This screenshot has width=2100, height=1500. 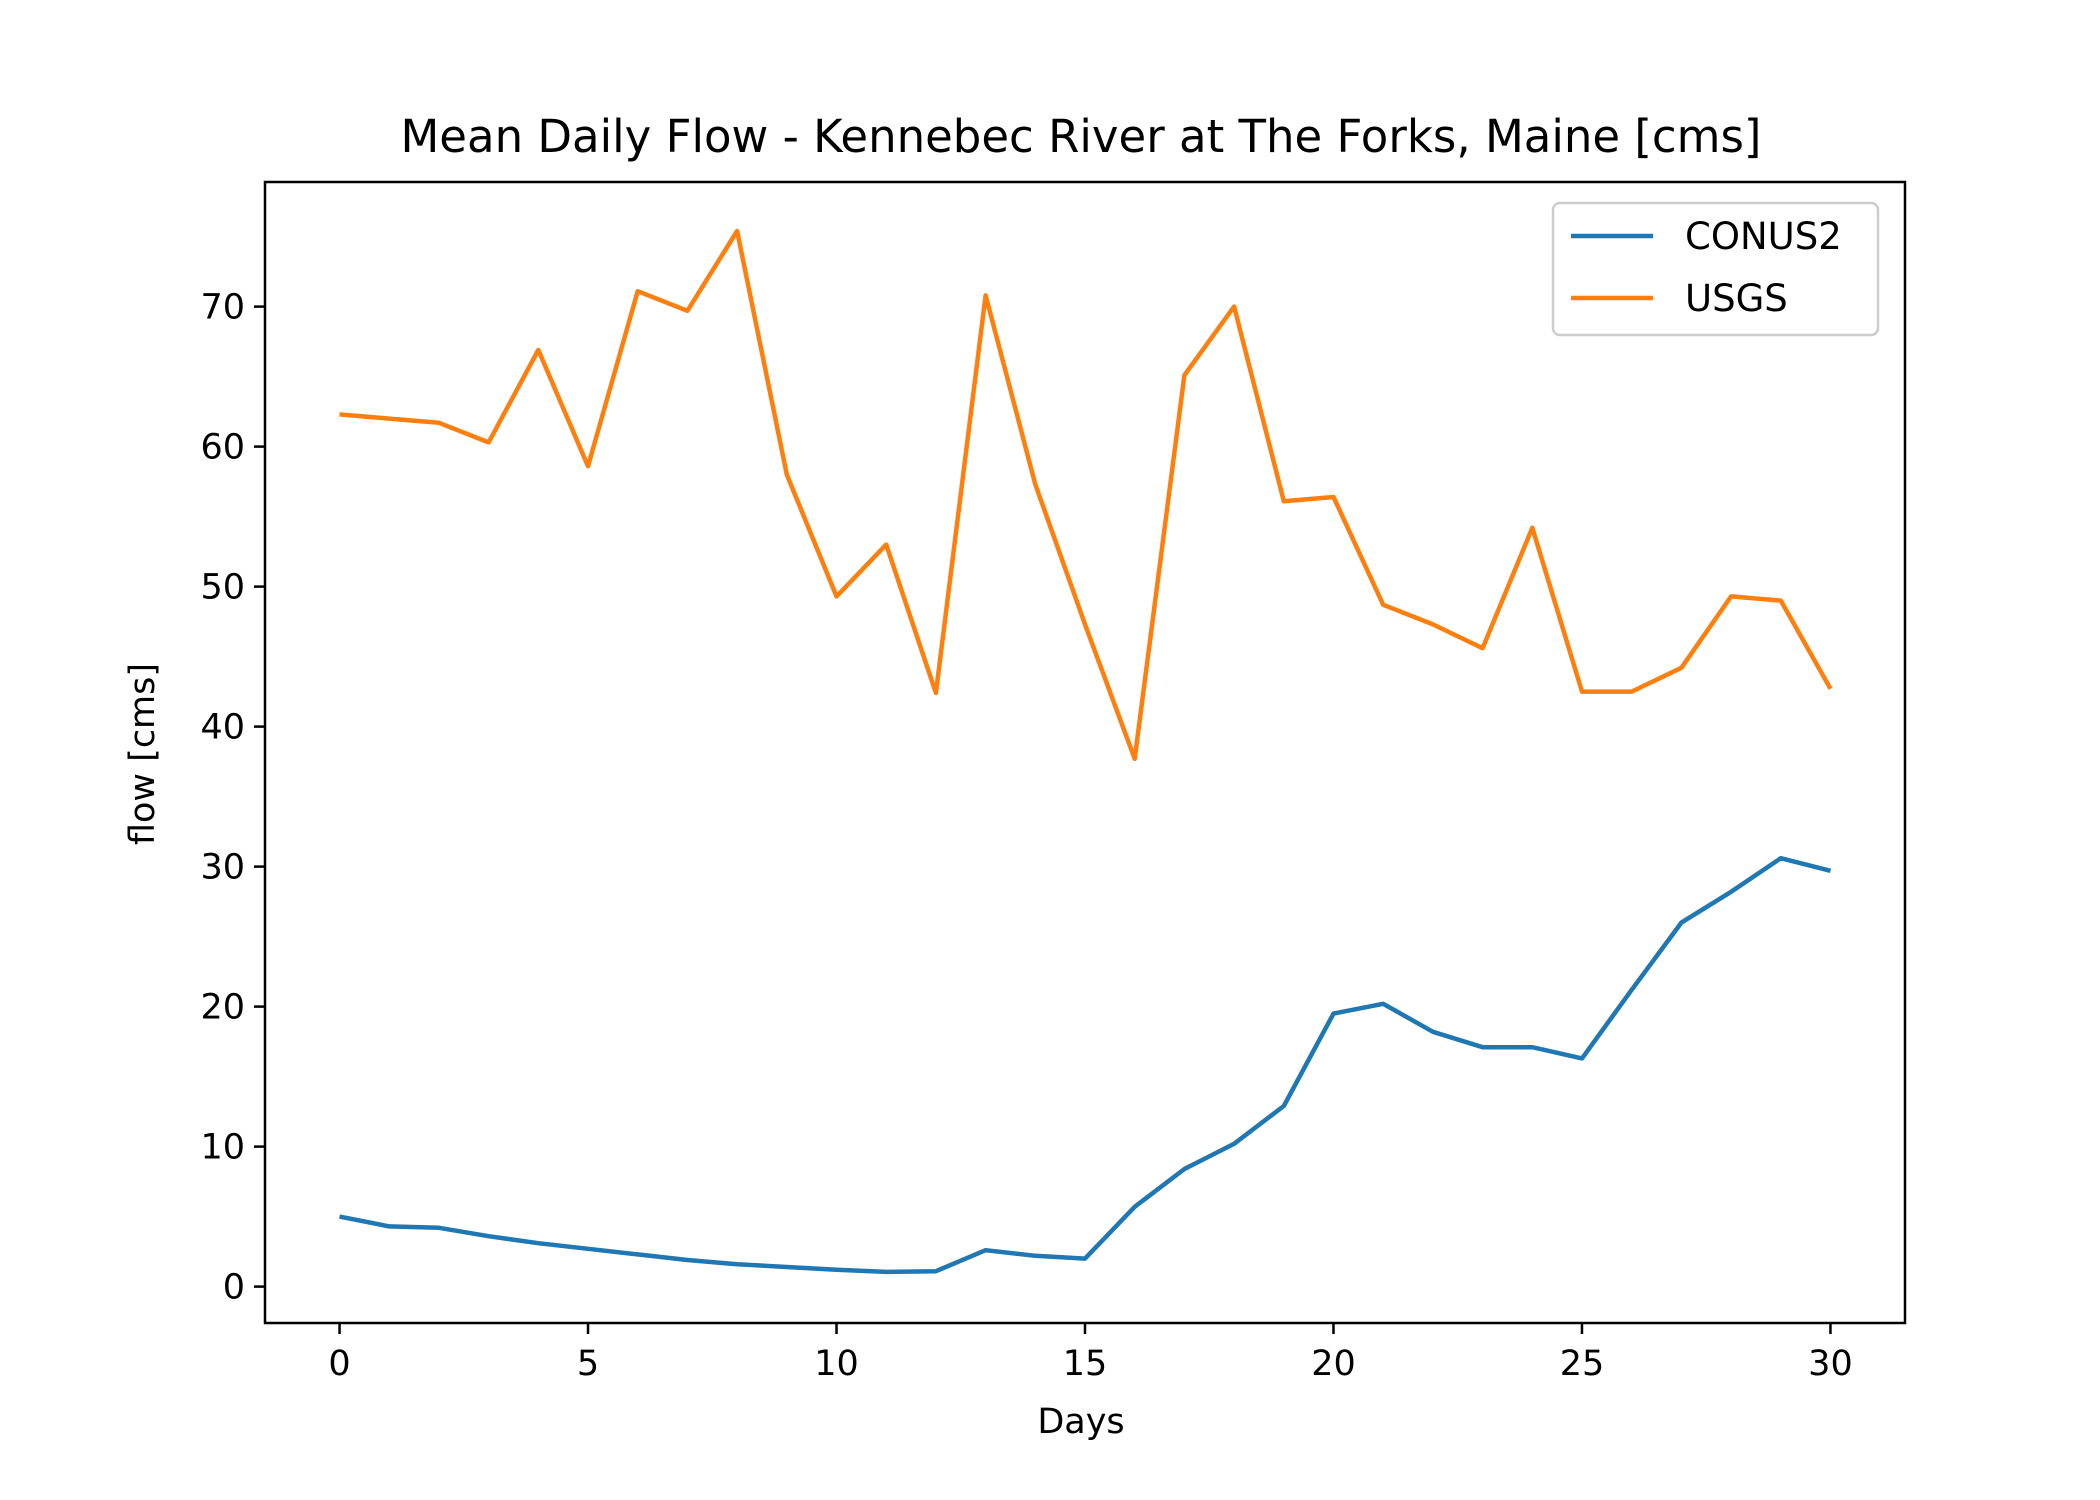 I want to click on x-tick-label: 5, so click(x=588, y=1364).